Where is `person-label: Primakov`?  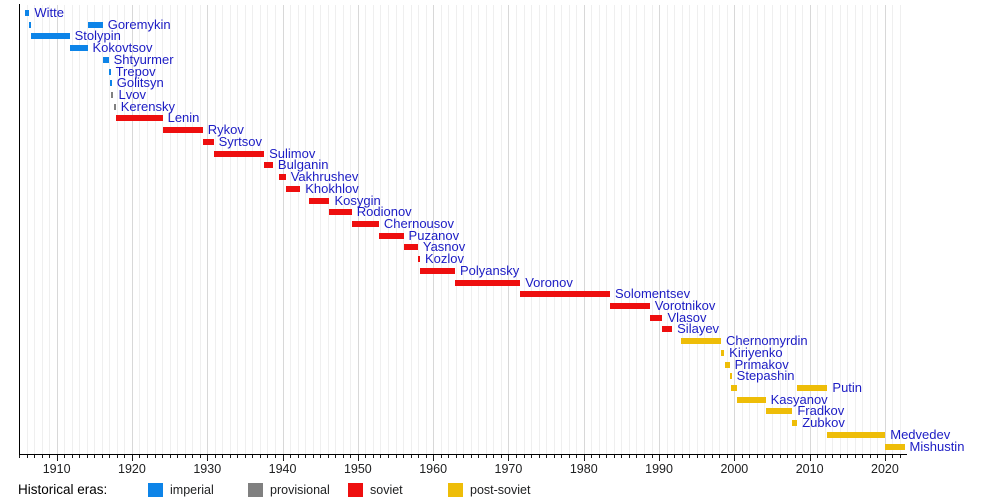
person-label: Primakov is located at coordinates (761, 364).